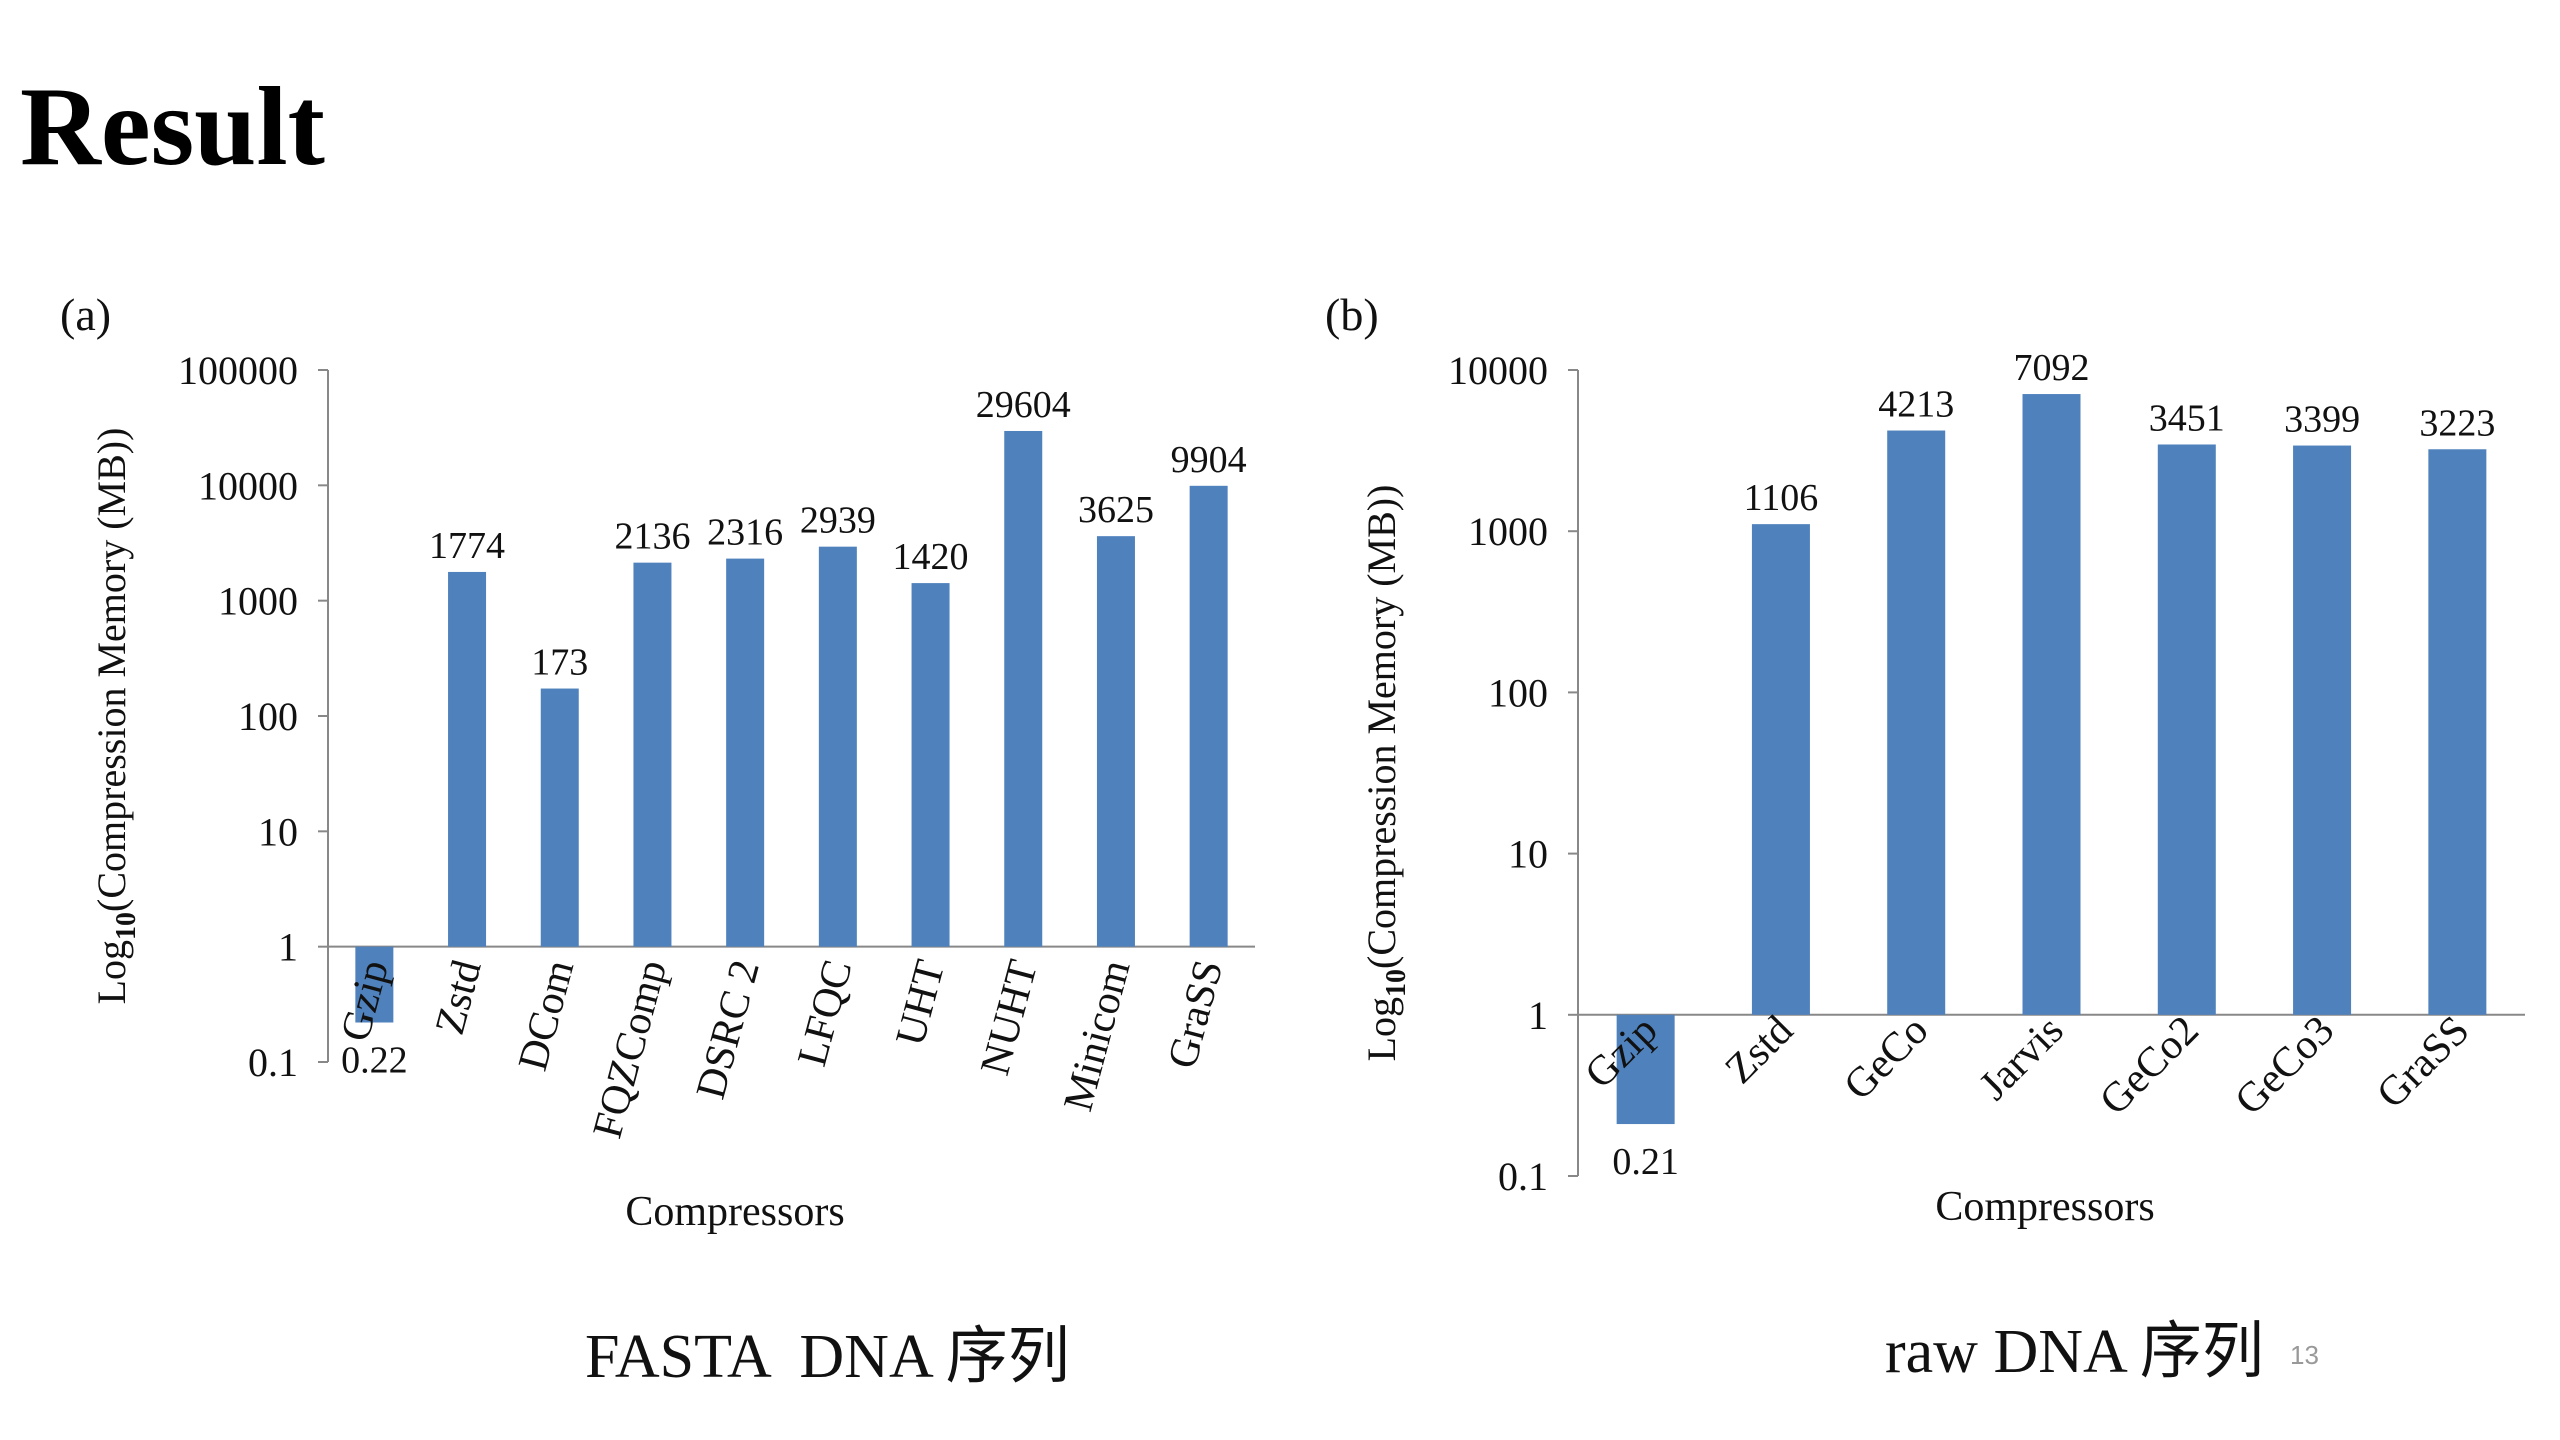 The height and width of the screenshot is (1440, 2560). I want to click on chart-a-category-label: NUHT, so click(1009, 1017).